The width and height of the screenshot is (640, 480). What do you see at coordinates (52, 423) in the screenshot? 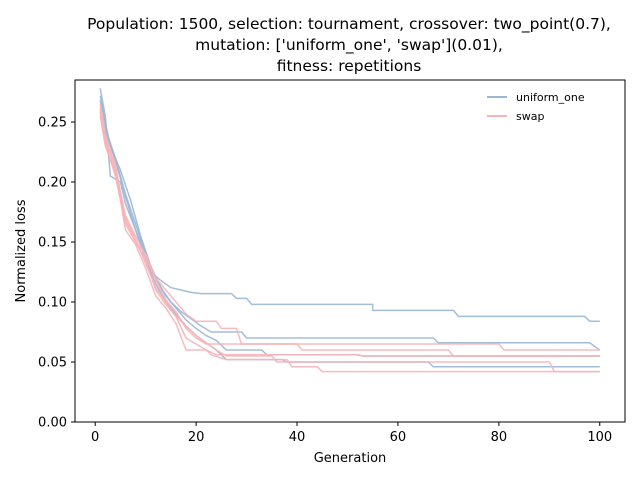
I see `y-tick-label: 0.00` at bounding box center [52, 423].